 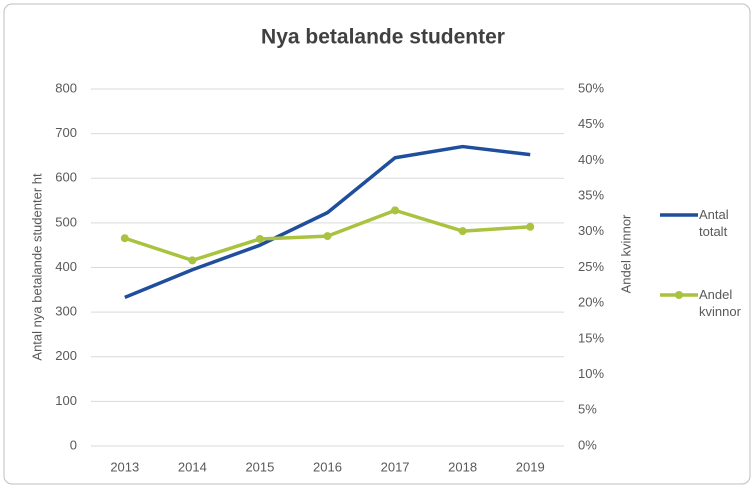 I want to click on x-tick-label: 2018, so click(x=462, y=466).